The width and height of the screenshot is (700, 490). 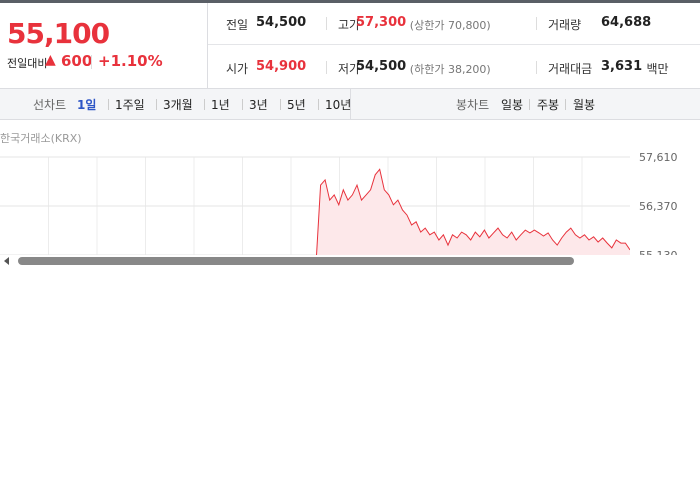 What do you see at coordinates (296, 261) in the screenshot?
I see `scroll-thumb` at bounding box center [296, 261].